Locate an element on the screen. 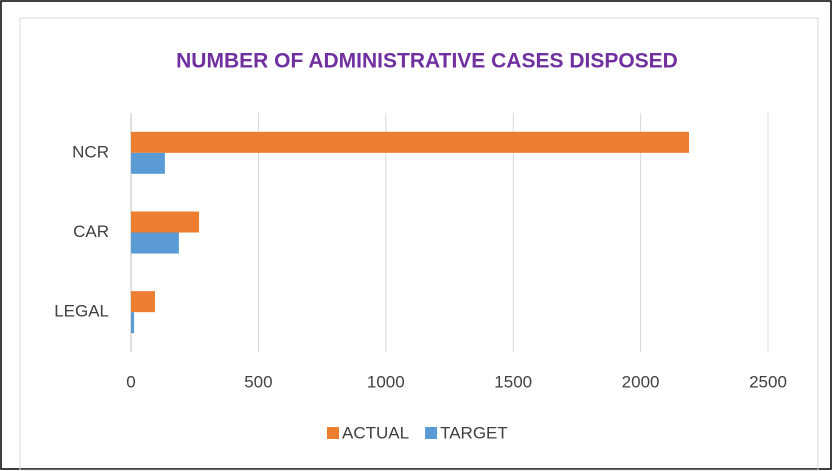  x-tick-label: 500 is located at coordinates (258, 381).